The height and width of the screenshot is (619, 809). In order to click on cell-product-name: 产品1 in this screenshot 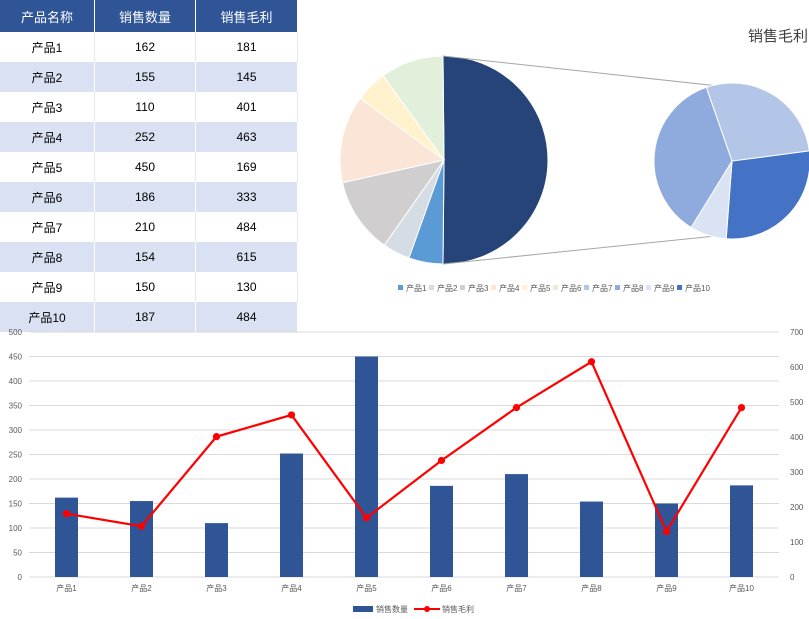, I will do `click(47, 47)`.